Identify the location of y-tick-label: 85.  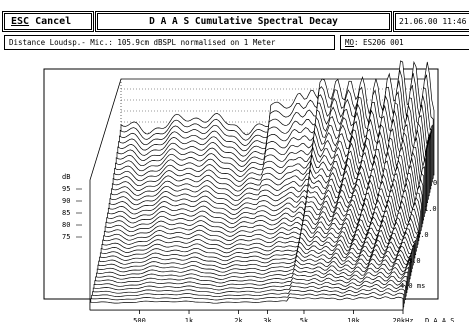
(66, 213).